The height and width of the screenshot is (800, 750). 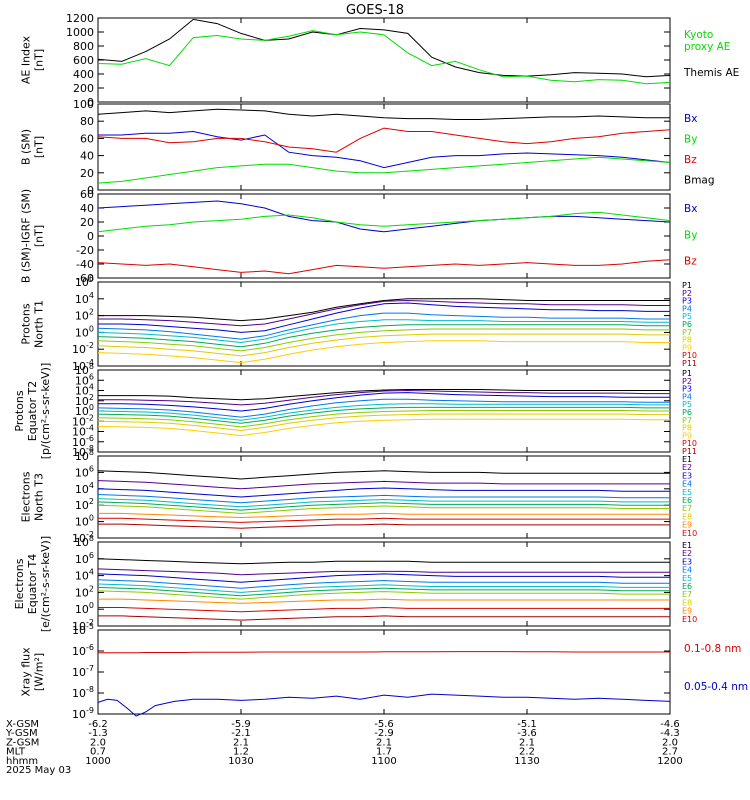 I want to click on legend-entry: 0.05-0.4 nm, so click(x=716, y=687).